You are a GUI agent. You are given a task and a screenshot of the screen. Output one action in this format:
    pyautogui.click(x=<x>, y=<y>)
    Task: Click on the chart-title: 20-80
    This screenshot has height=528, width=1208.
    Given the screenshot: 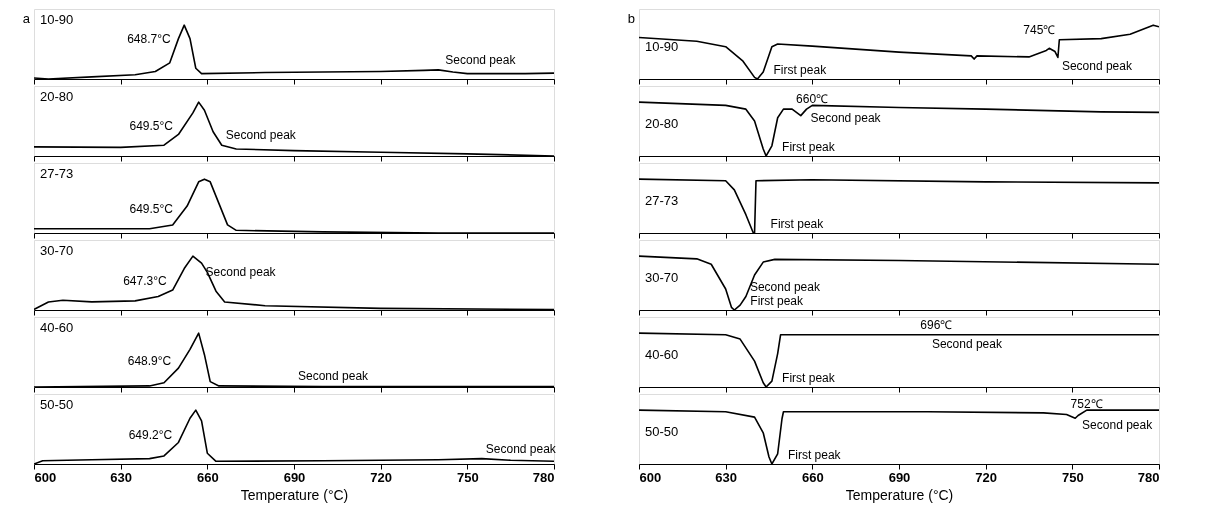 What is the action you would take?
    pyautogui.click(x=57, y=96)
    